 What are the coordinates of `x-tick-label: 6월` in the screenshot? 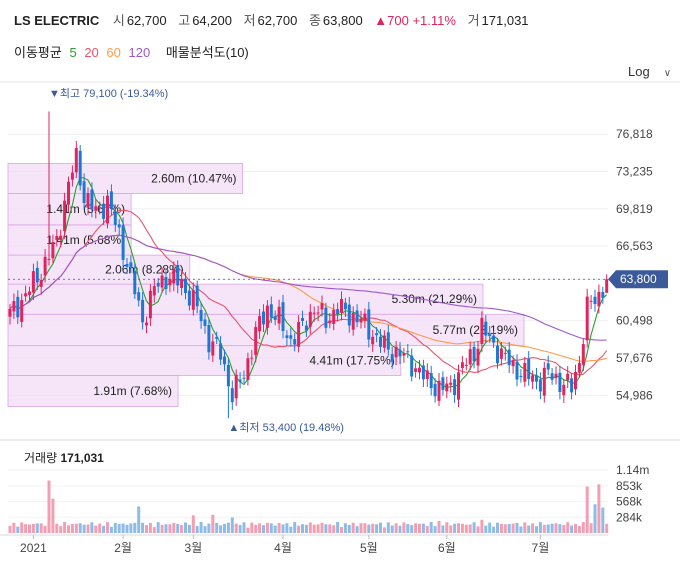 It's located at (447, 548).